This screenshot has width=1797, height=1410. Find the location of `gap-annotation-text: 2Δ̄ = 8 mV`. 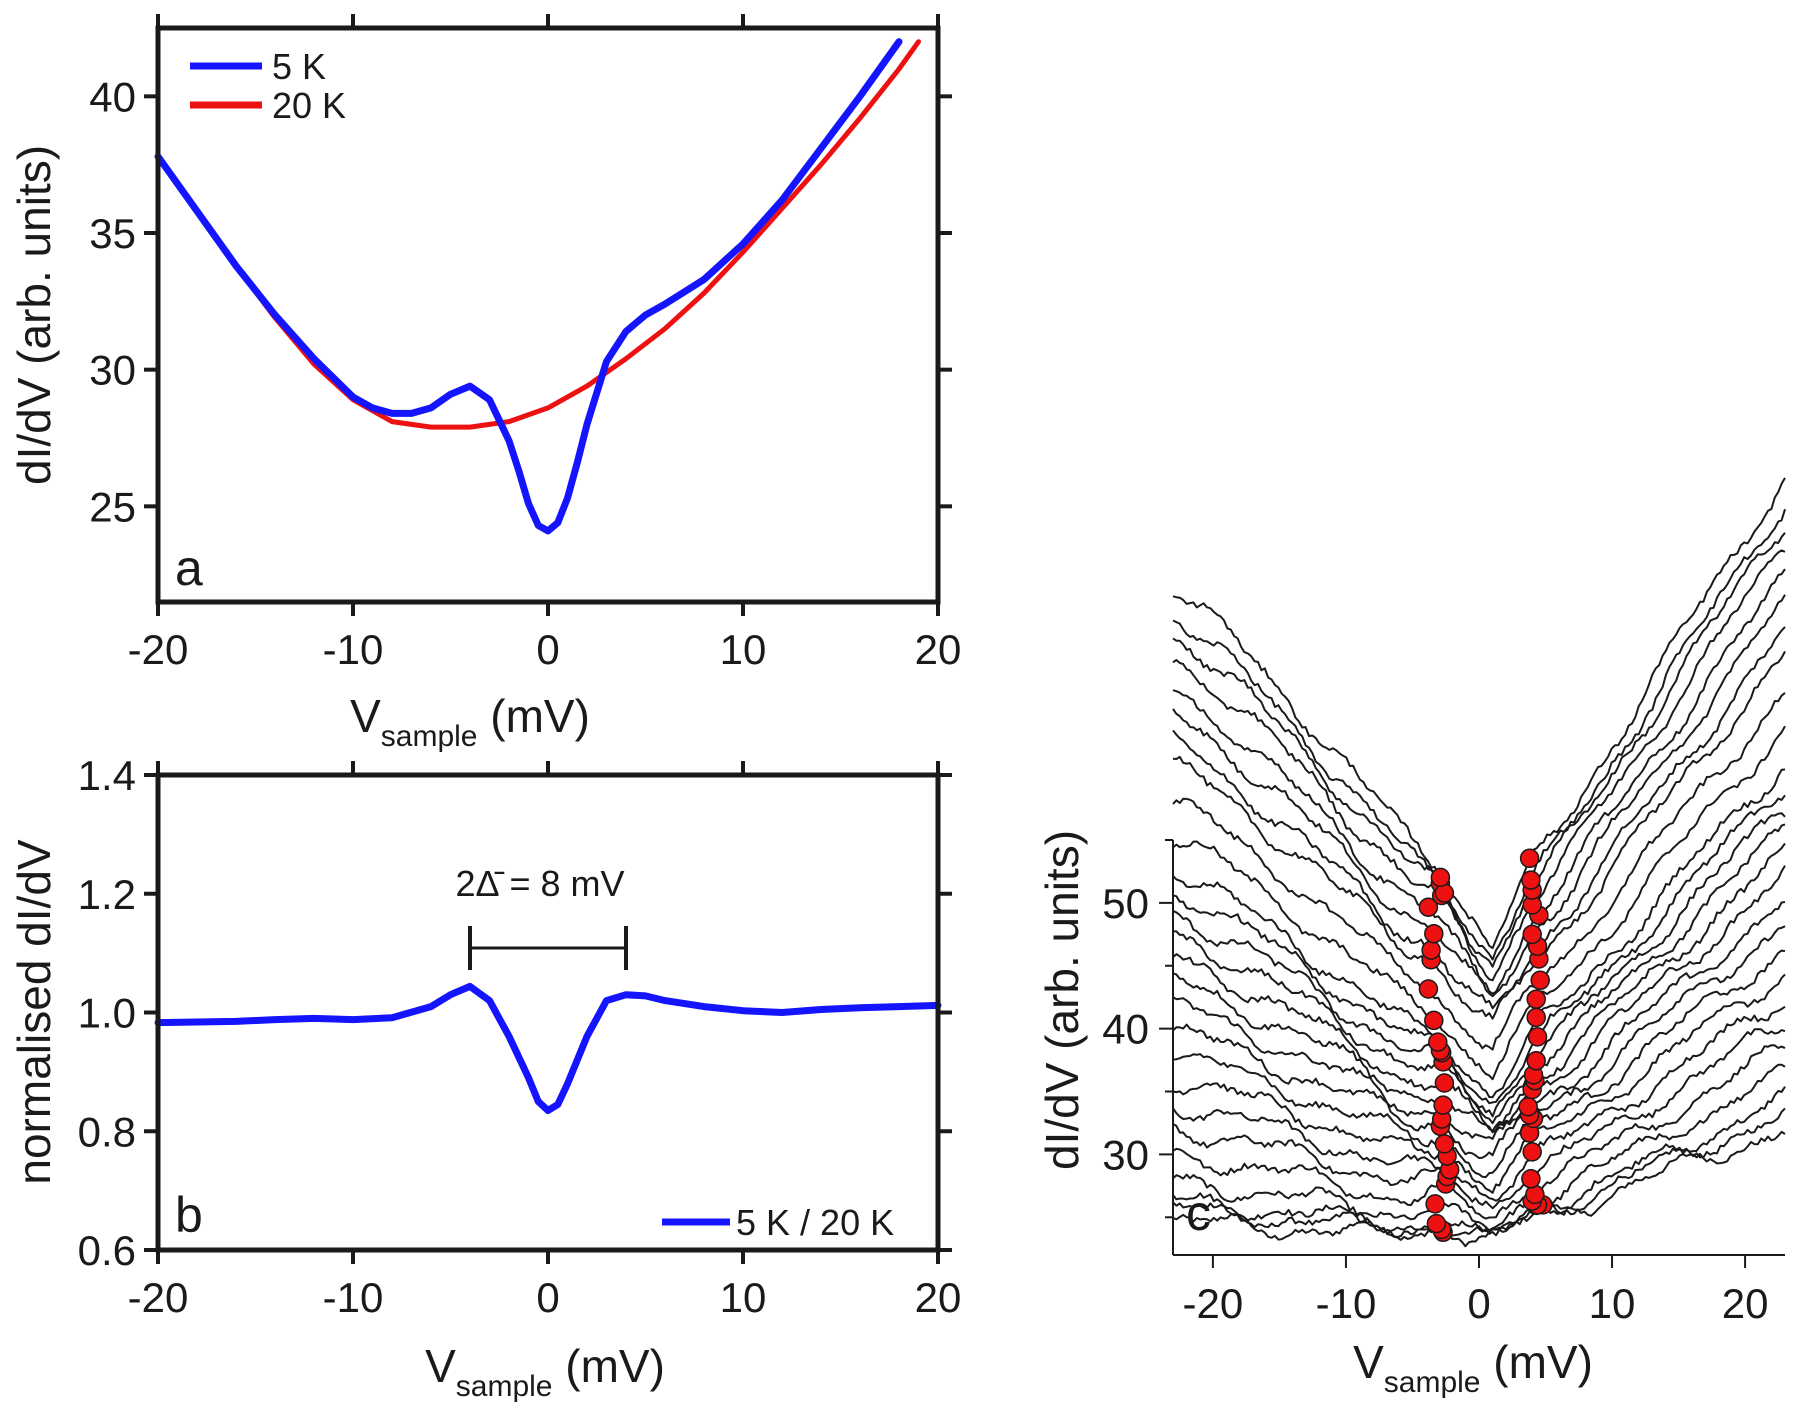

gap-annotation-text: 2Δ̄ = 8 mV is located at coordinates (539, 883).